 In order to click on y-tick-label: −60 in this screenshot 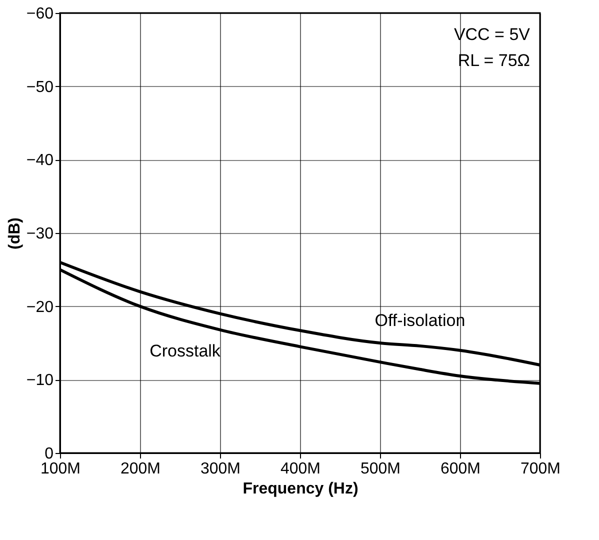, I will do `click(40, 14)`.